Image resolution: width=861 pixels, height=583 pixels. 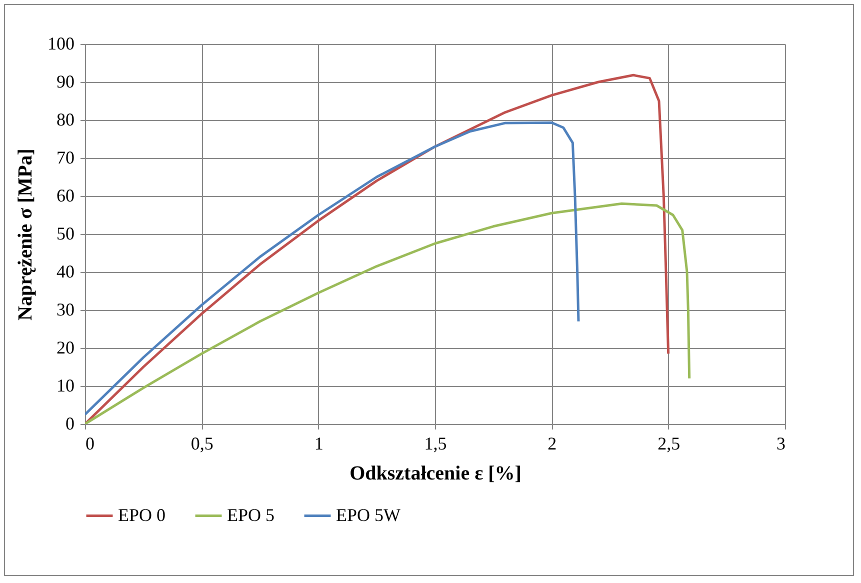 What do you see at coordinates (90, 444) in the screenshot?
I see `x-tick-label: 0` at bounding box center [90, 444].